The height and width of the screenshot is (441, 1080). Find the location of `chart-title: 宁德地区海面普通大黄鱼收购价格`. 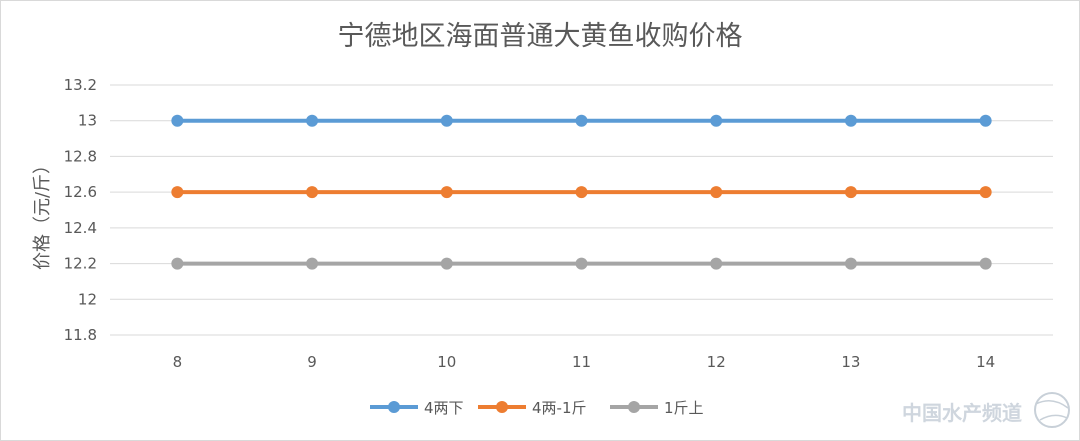

chart-title: 宁德地区海面普通大黄鱼收购价格 is located at coordinates (540, 36).